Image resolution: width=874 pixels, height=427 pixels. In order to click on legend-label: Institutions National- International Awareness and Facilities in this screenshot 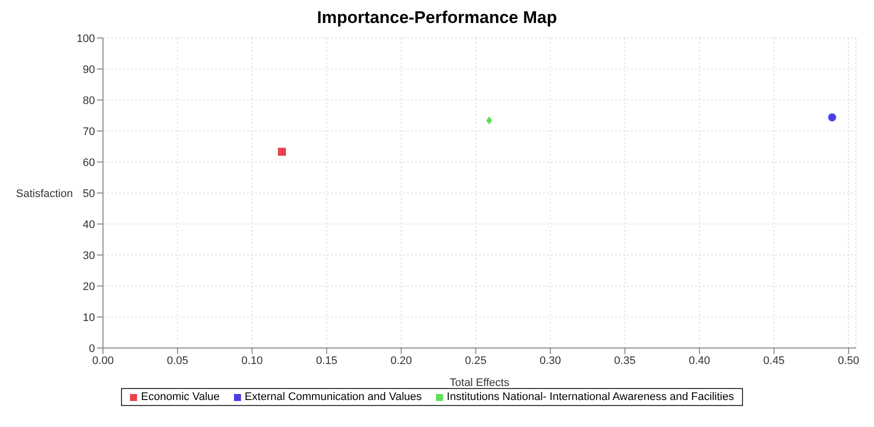, I will do `click(590, 397)`.